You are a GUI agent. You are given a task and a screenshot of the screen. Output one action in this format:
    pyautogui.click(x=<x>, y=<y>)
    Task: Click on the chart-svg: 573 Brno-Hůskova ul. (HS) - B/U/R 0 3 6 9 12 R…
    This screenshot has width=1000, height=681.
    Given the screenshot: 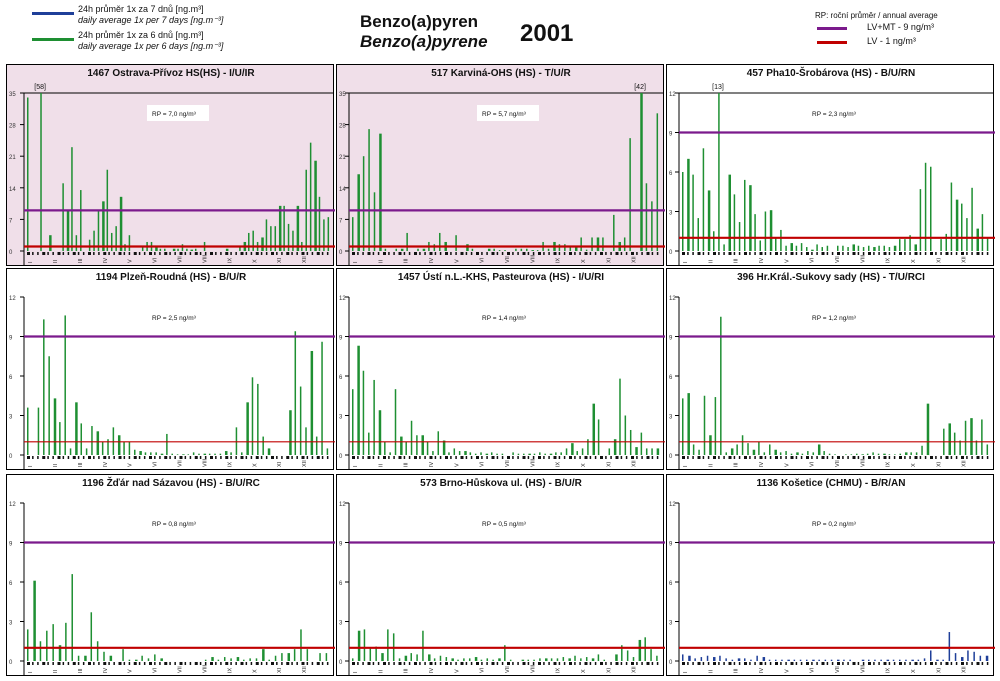 What is the action you would take?
    pyautogui.click(x=502, y=576)
    